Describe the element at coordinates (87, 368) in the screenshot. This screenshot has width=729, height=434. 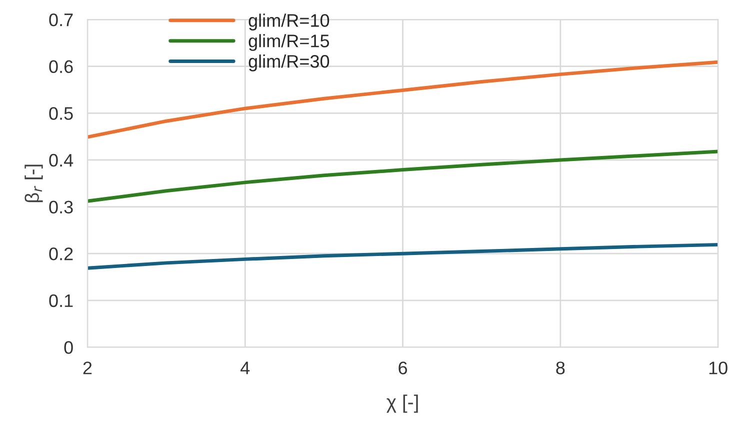
I see `x-tick-label: 2` at that location.